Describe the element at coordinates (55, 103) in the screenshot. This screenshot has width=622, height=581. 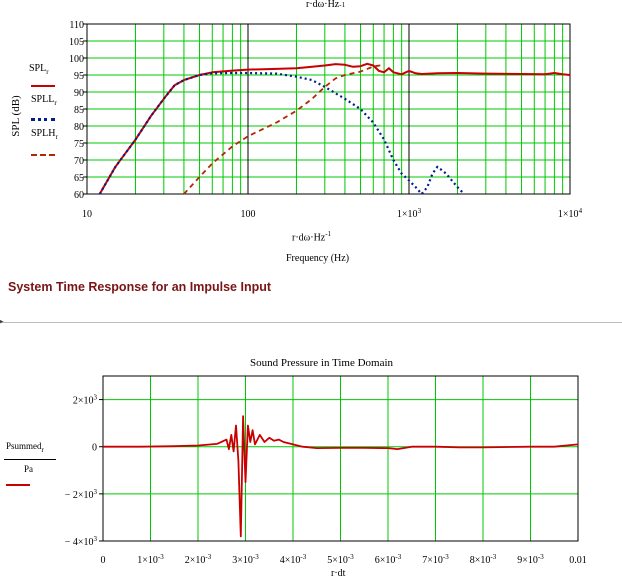
I see `legend-sub-spll: r` at that location.